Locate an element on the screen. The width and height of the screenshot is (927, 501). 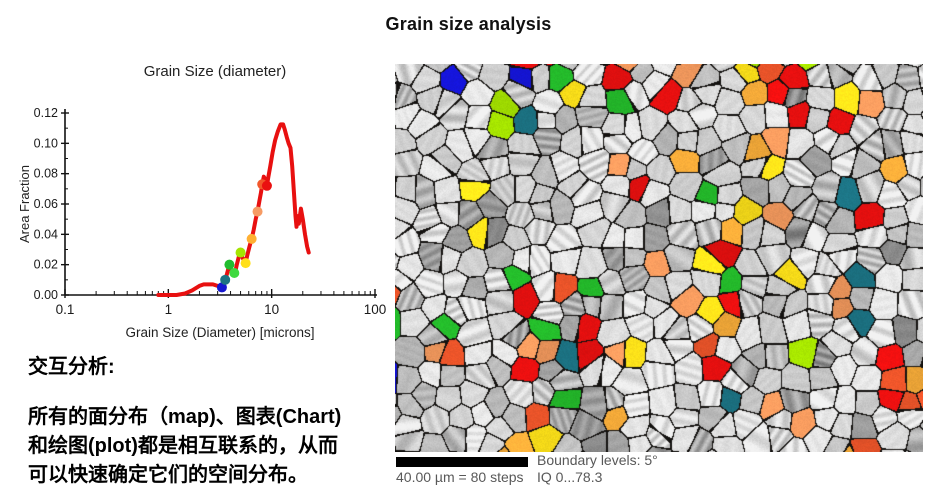
svg-text: 1 is located at coordinates (169, 309).